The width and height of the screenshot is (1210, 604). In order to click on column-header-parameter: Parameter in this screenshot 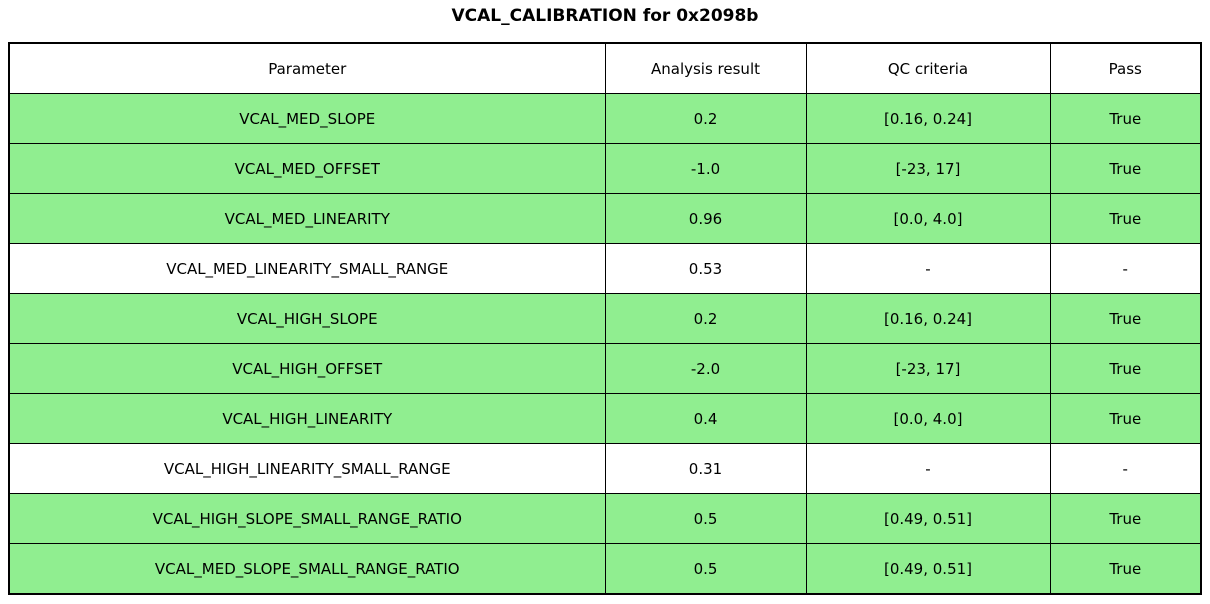, I will do `click(307, 68)`.